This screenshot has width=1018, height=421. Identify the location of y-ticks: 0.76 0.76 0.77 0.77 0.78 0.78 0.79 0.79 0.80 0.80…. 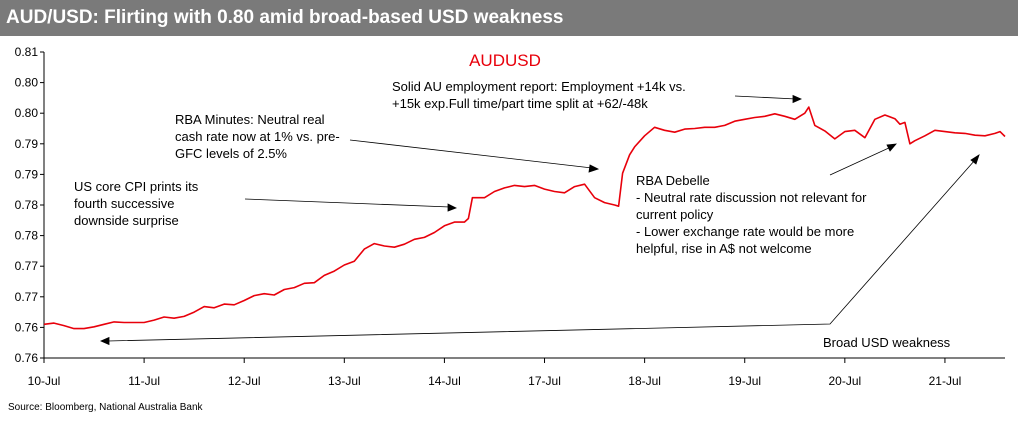
(29, 205).